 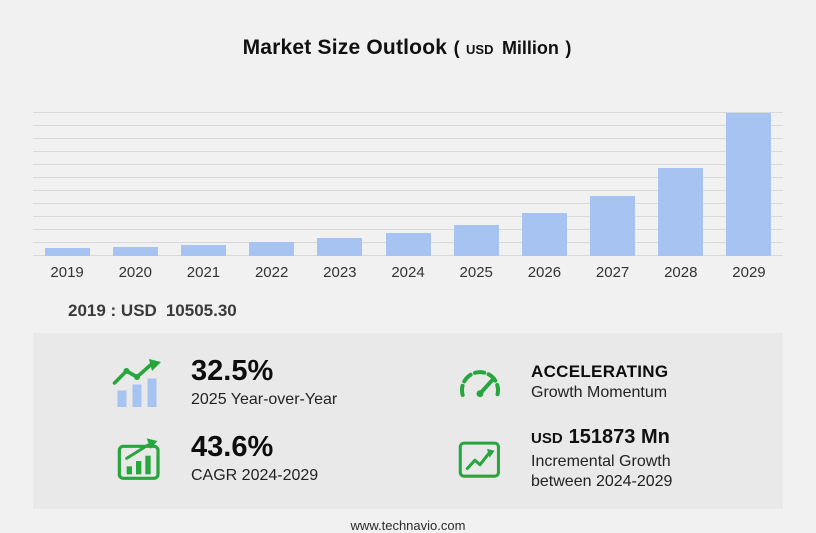 I want to click on x-tick-2027: 2027, so click(x=612, y=272).